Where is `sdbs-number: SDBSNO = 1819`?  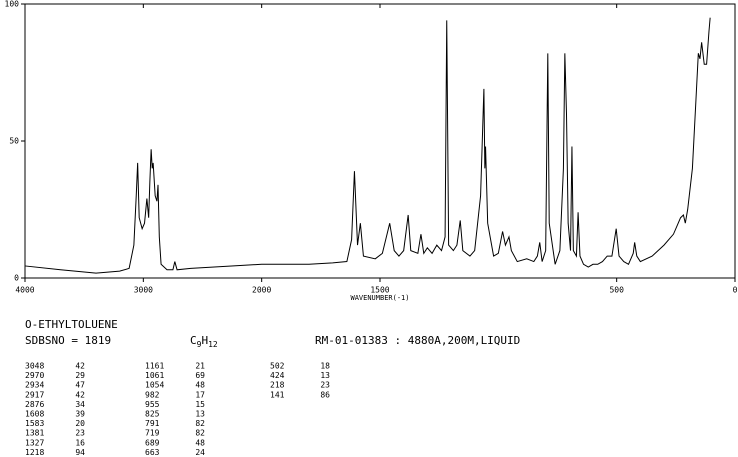 sdbs-number: SDBSNO = 1819 is located at coordinates (68, 340).